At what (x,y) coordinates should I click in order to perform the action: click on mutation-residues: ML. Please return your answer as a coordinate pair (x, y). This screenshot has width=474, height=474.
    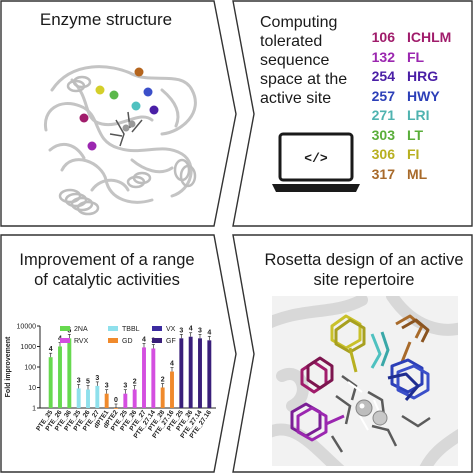
    Looking at the image, I should click on (417, 173).